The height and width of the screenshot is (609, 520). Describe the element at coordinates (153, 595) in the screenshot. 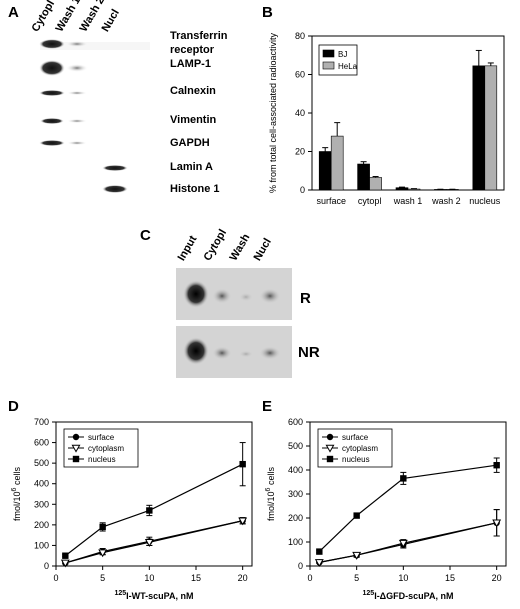

I see `x-axis-label: 125I-WT-scuPA, nM` at that location.